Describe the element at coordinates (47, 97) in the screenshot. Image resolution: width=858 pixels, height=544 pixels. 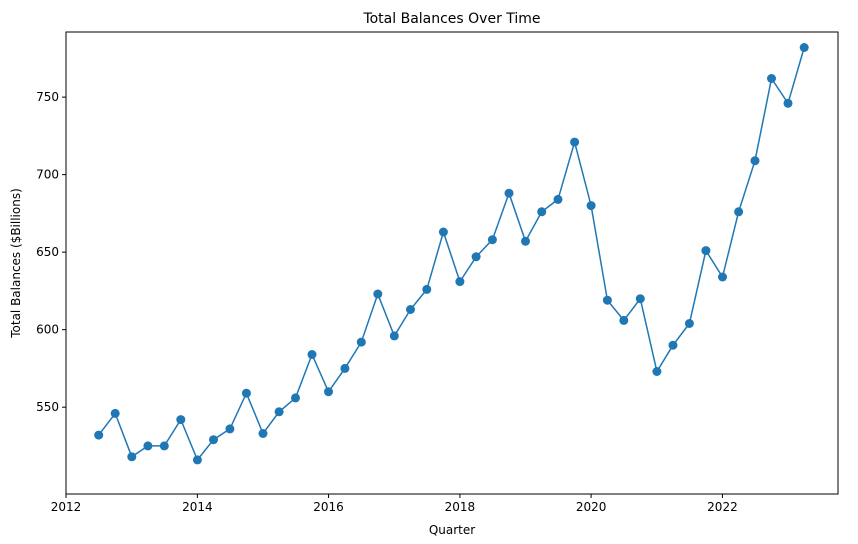
I see `y-tick-label: 750` at that location.